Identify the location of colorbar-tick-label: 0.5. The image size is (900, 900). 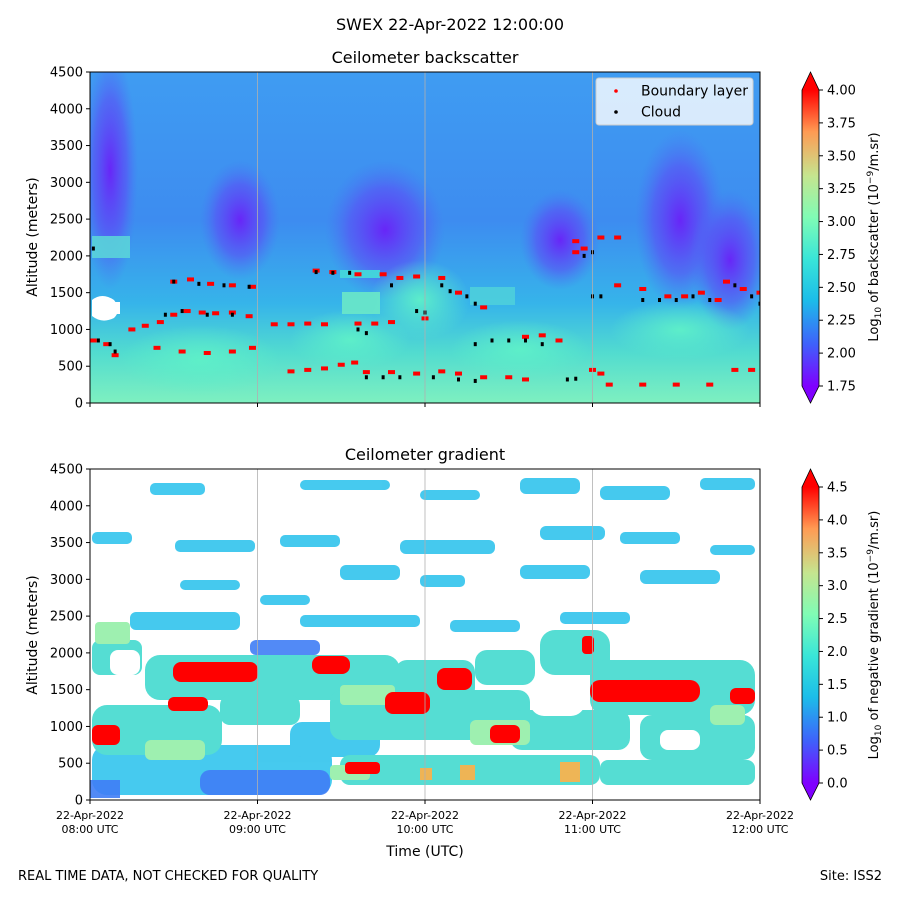
(837, 751).